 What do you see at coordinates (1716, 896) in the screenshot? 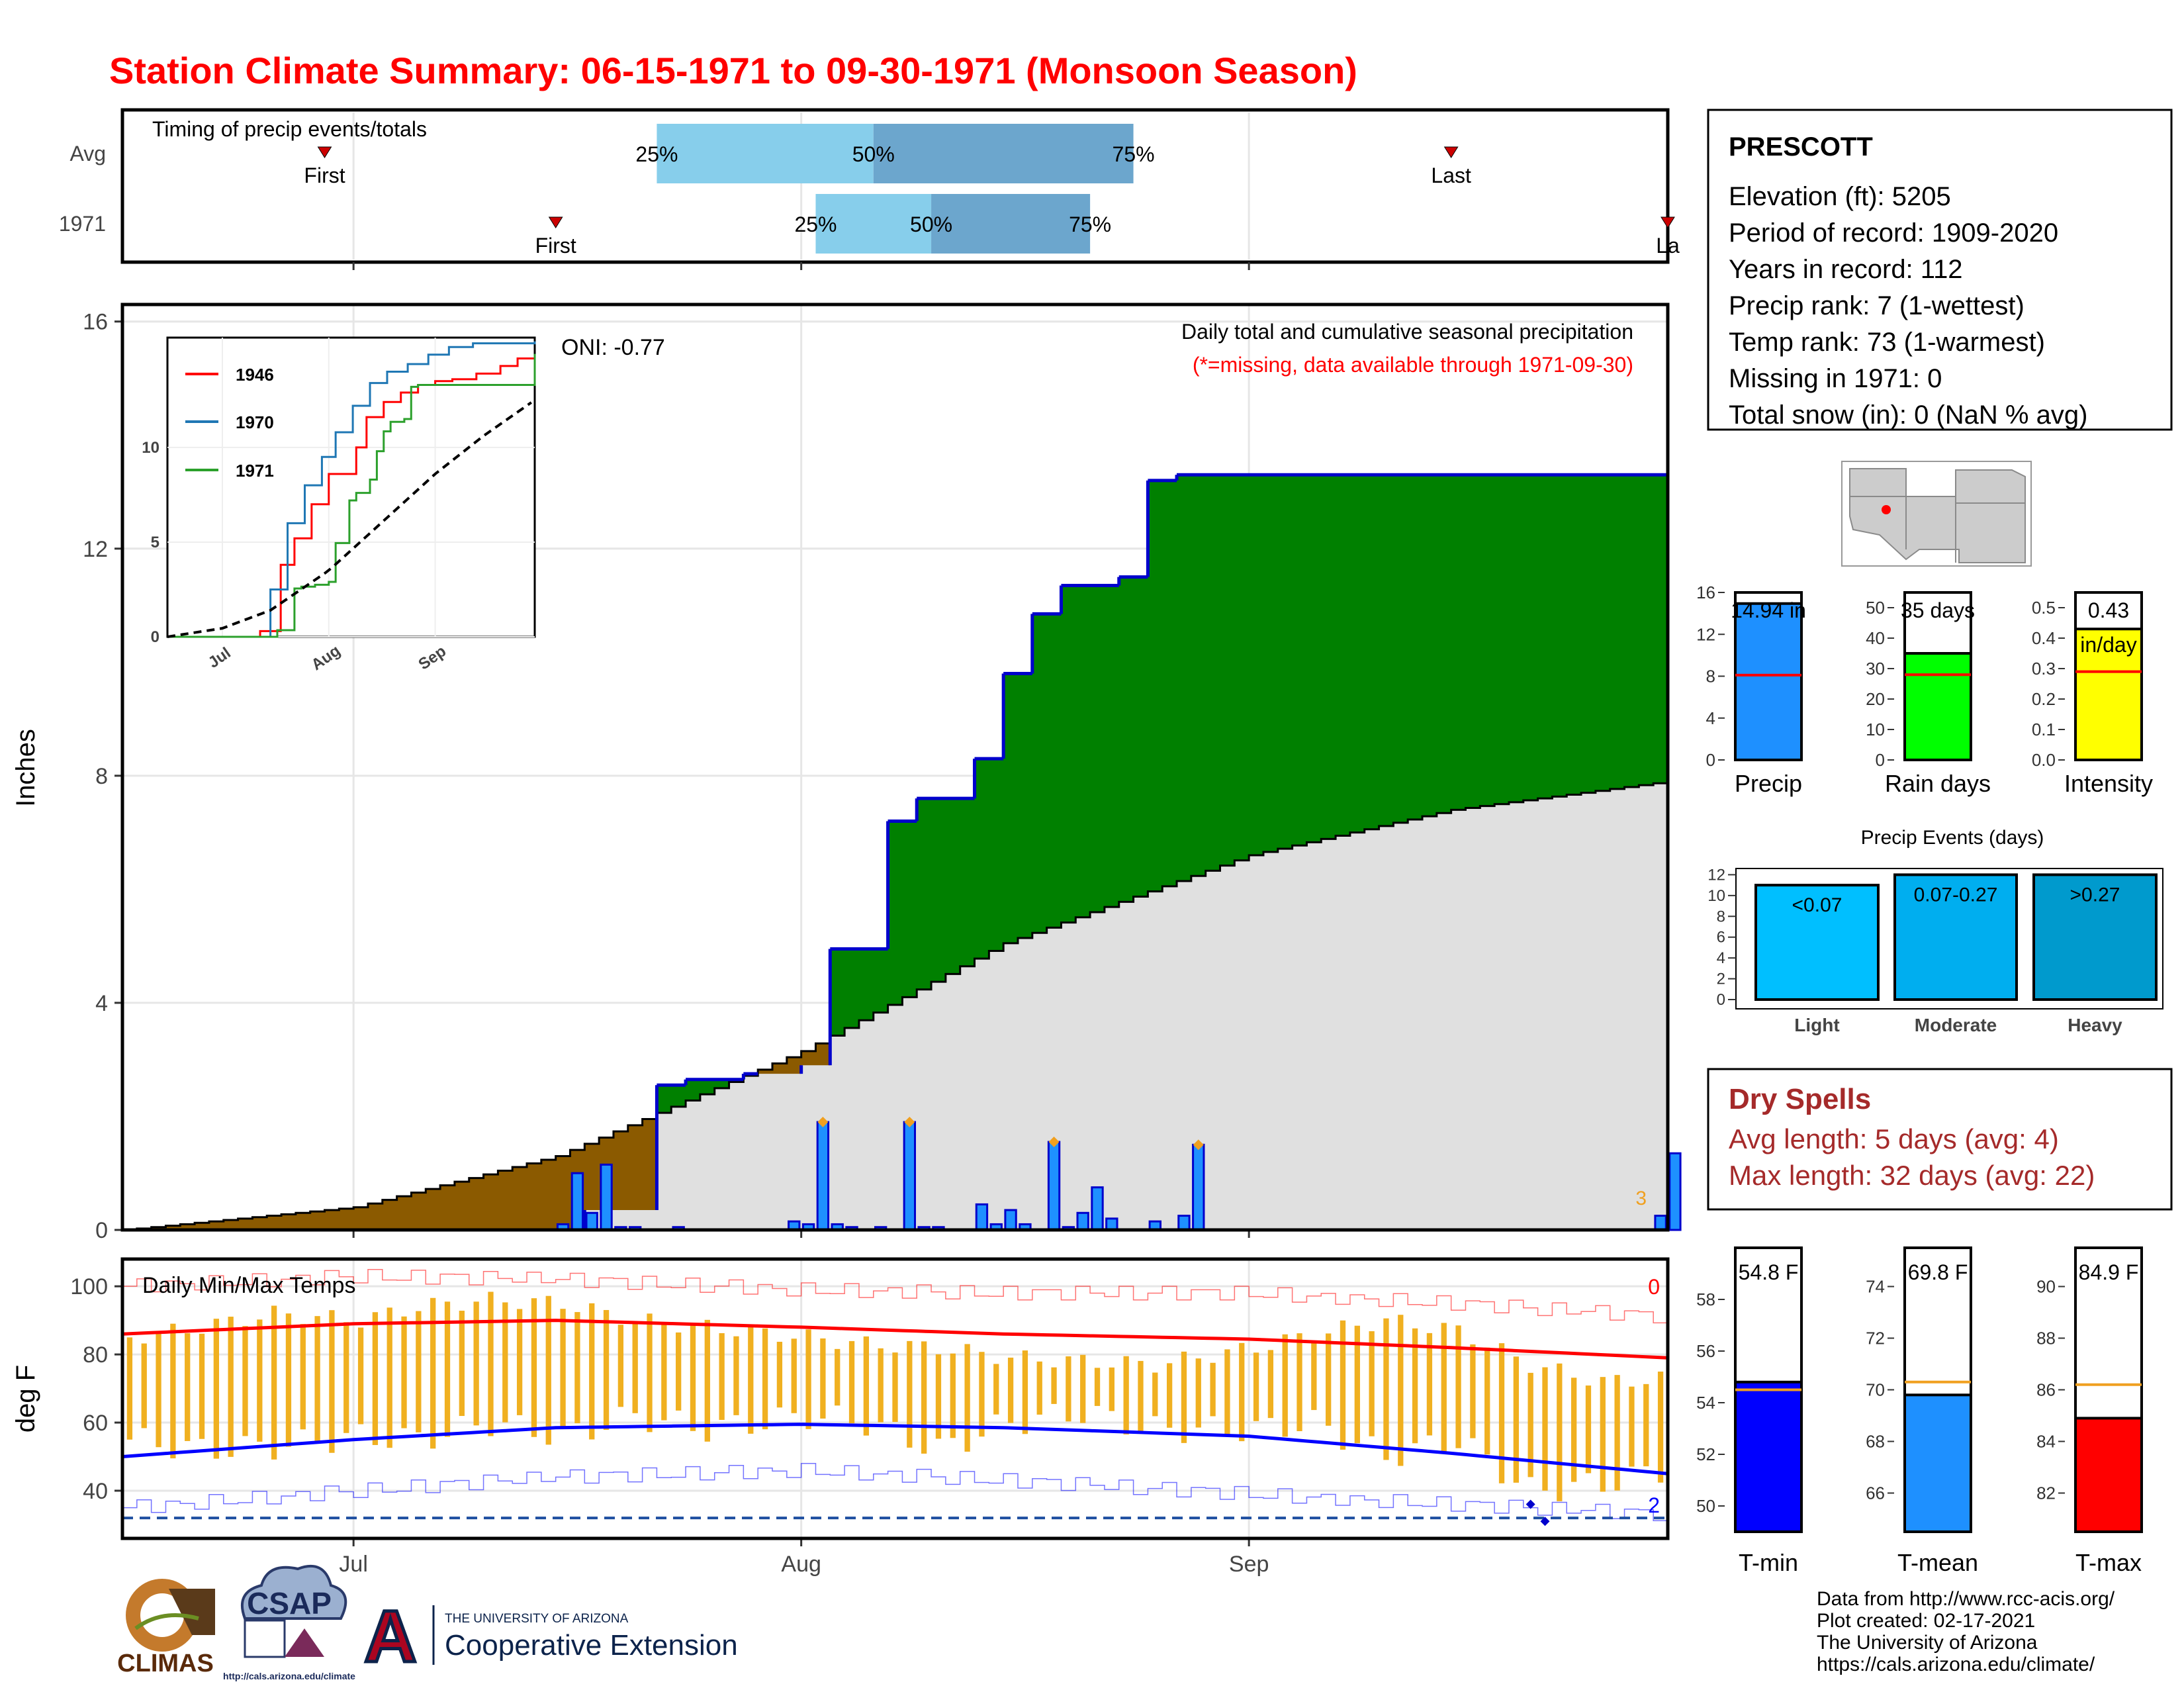
I see `events-y-tick-label: 10` at bounding box center [1716, 896].